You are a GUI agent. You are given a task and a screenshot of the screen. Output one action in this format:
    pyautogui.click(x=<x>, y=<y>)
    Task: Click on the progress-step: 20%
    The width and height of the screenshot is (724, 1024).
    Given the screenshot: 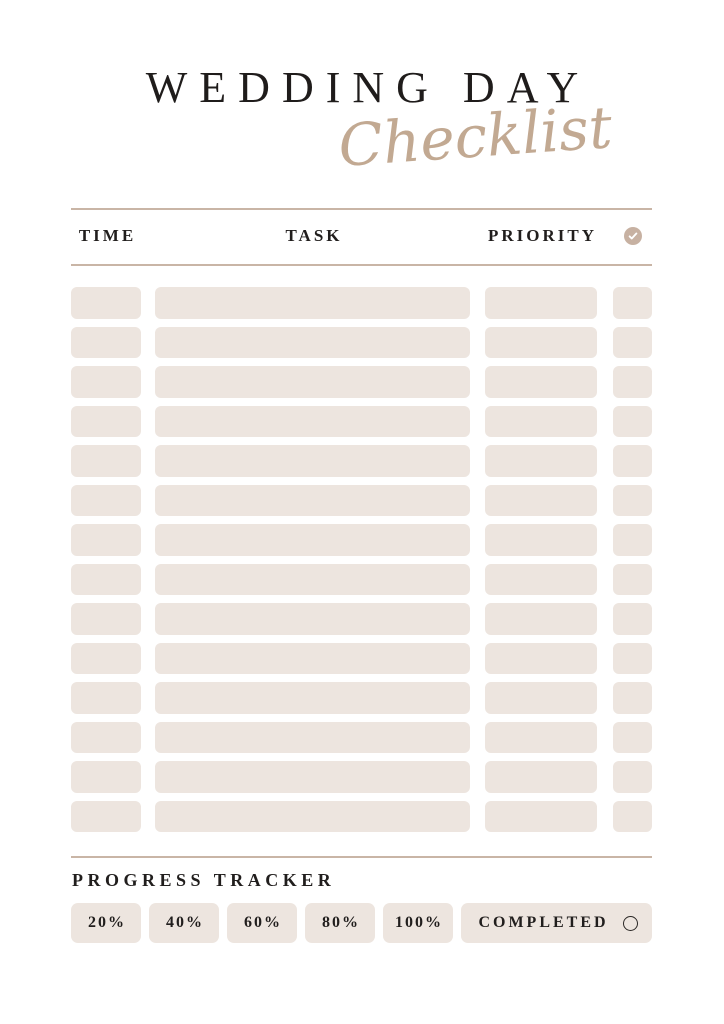 What is the action you would take?
    pyautogui.click(x=106, y=923)
    